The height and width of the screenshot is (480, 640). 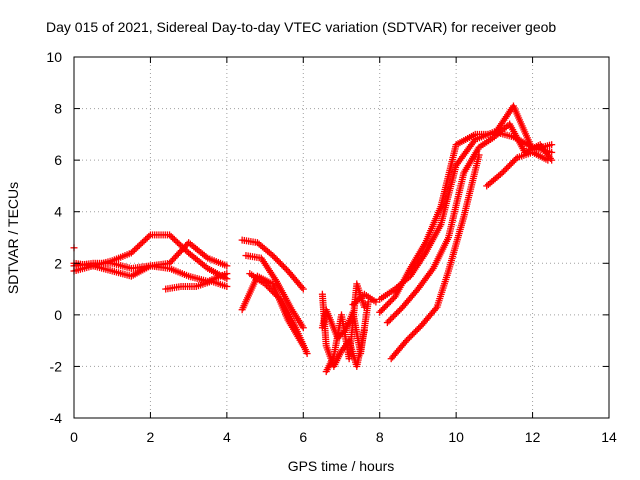 What do you see at coordinates (227, 437) in the screenshot?
I see `x-tick-label: 4` at bounding box center [227, 437].